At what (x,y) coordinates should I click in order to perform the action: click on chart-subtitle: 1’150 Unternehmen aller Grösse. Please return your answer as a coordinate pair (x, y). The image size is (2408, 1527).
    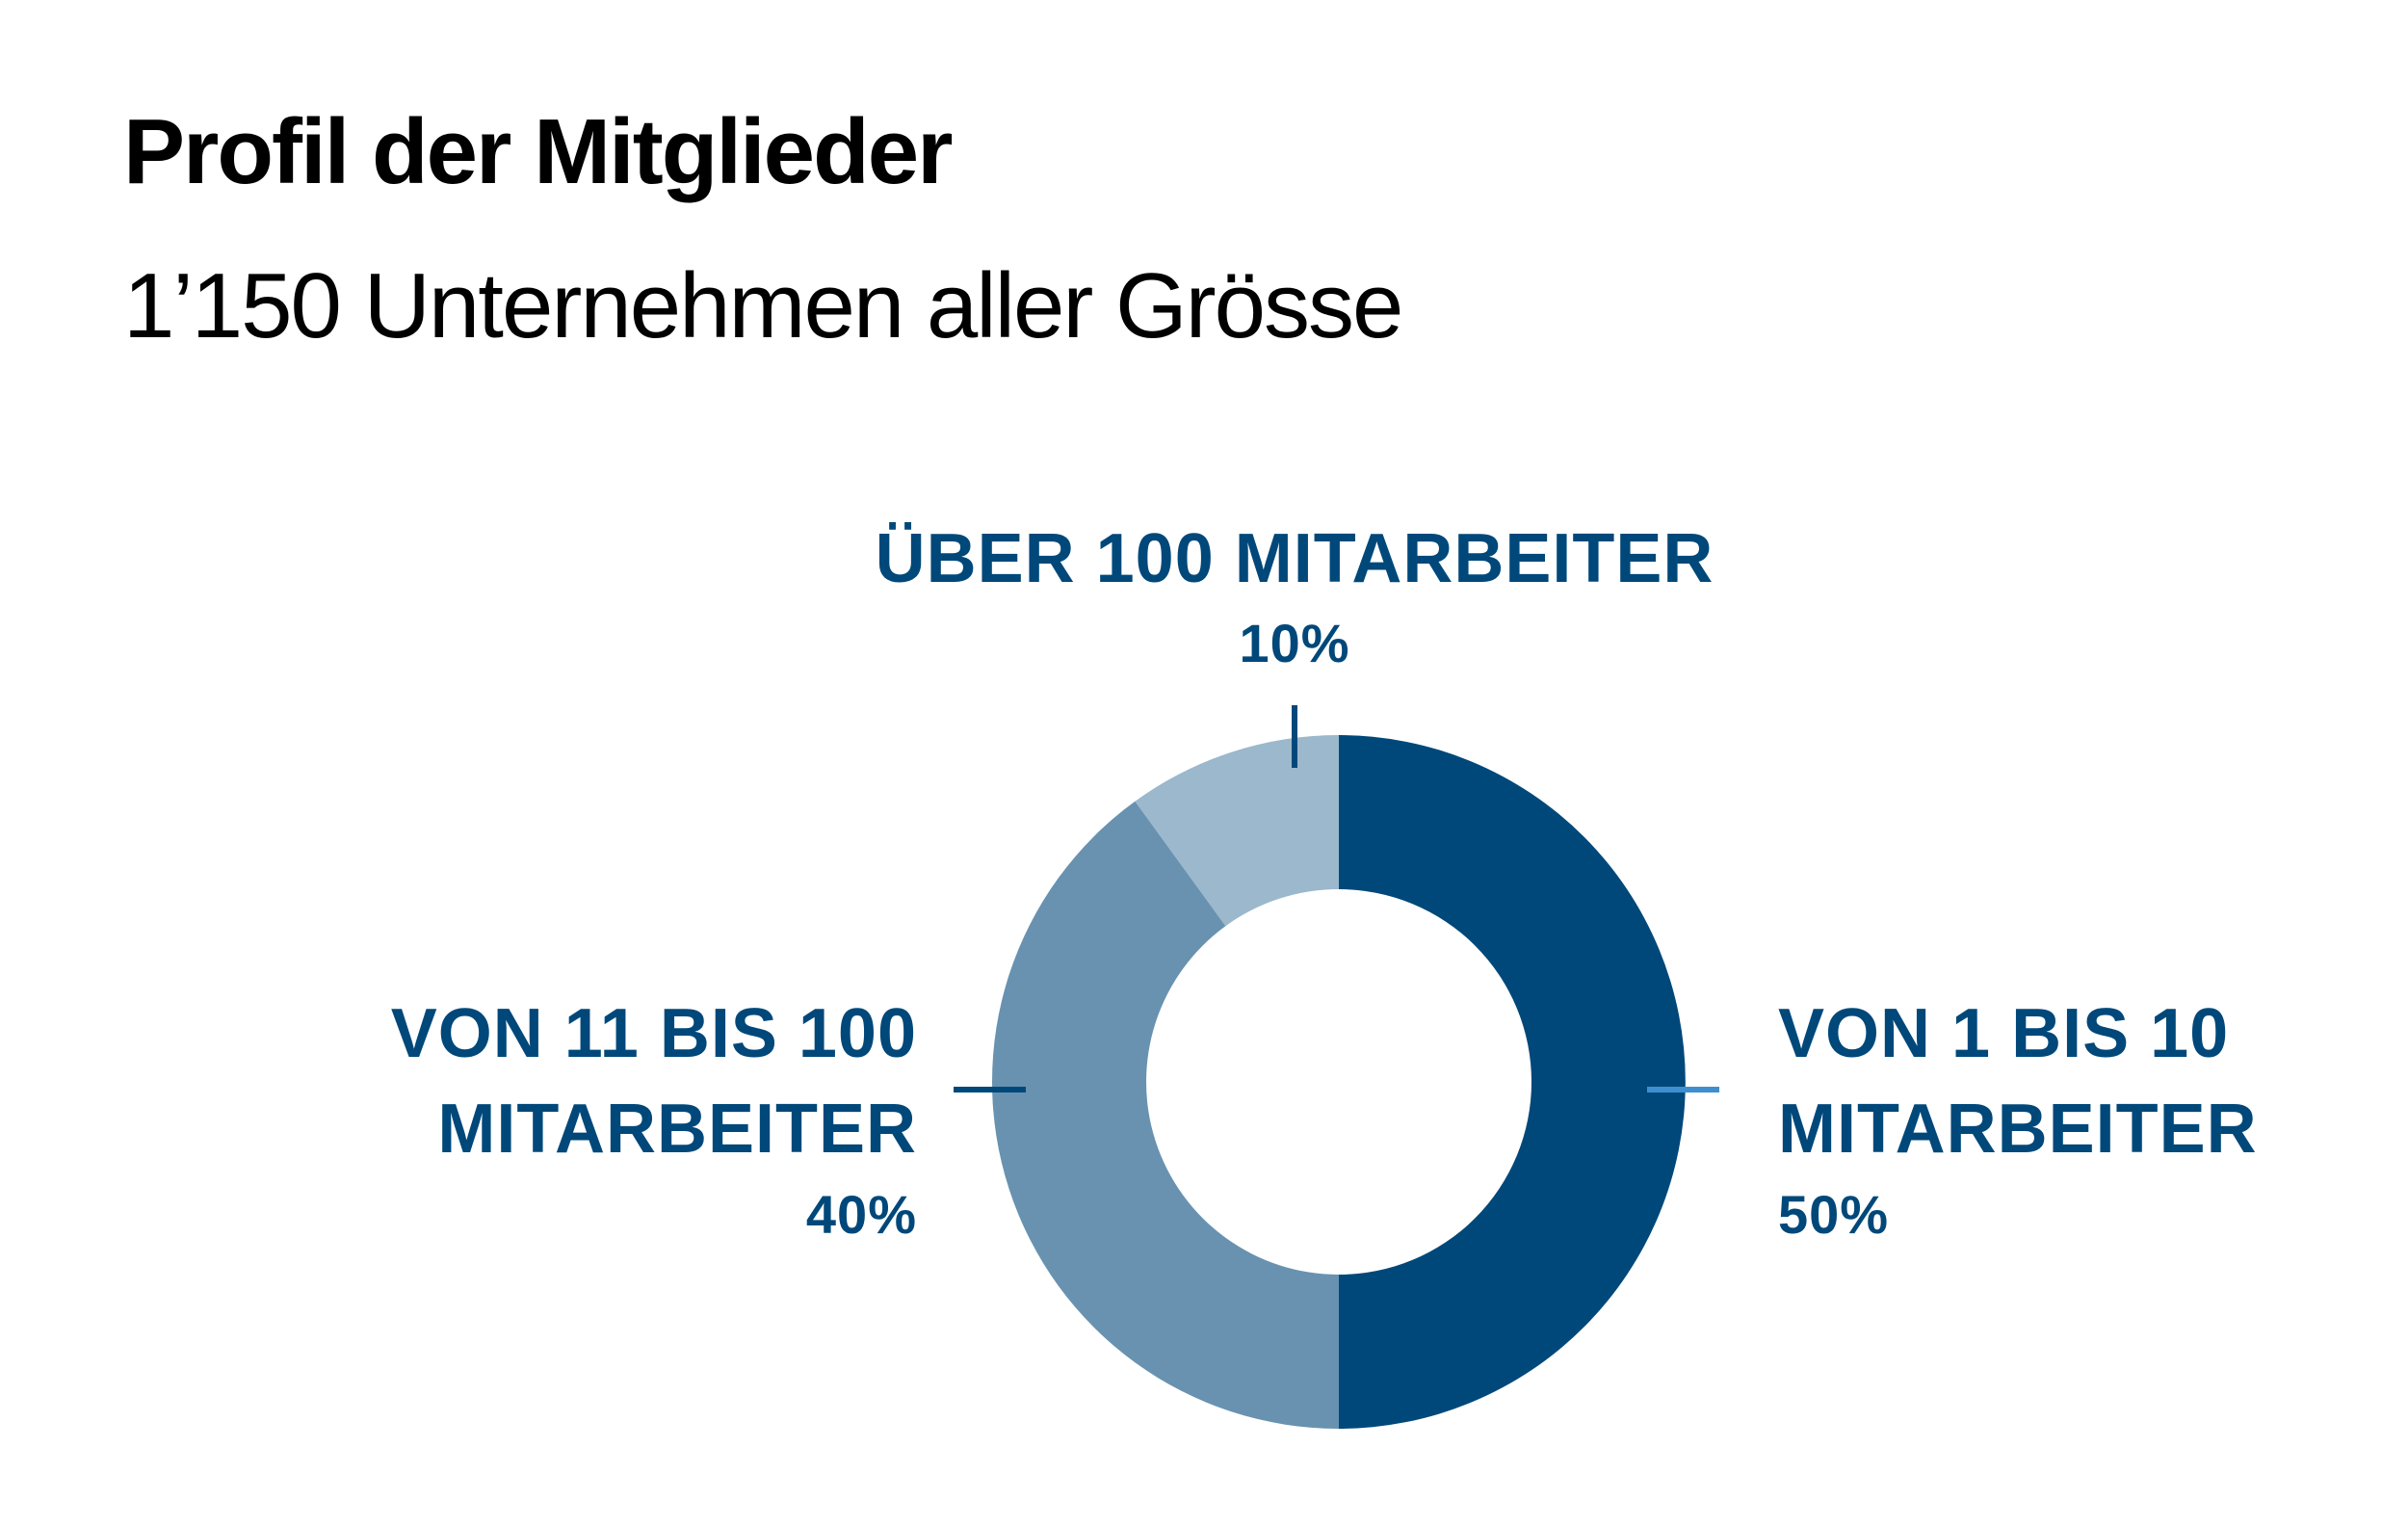
    Looking at the image, I should click on (763, 305).